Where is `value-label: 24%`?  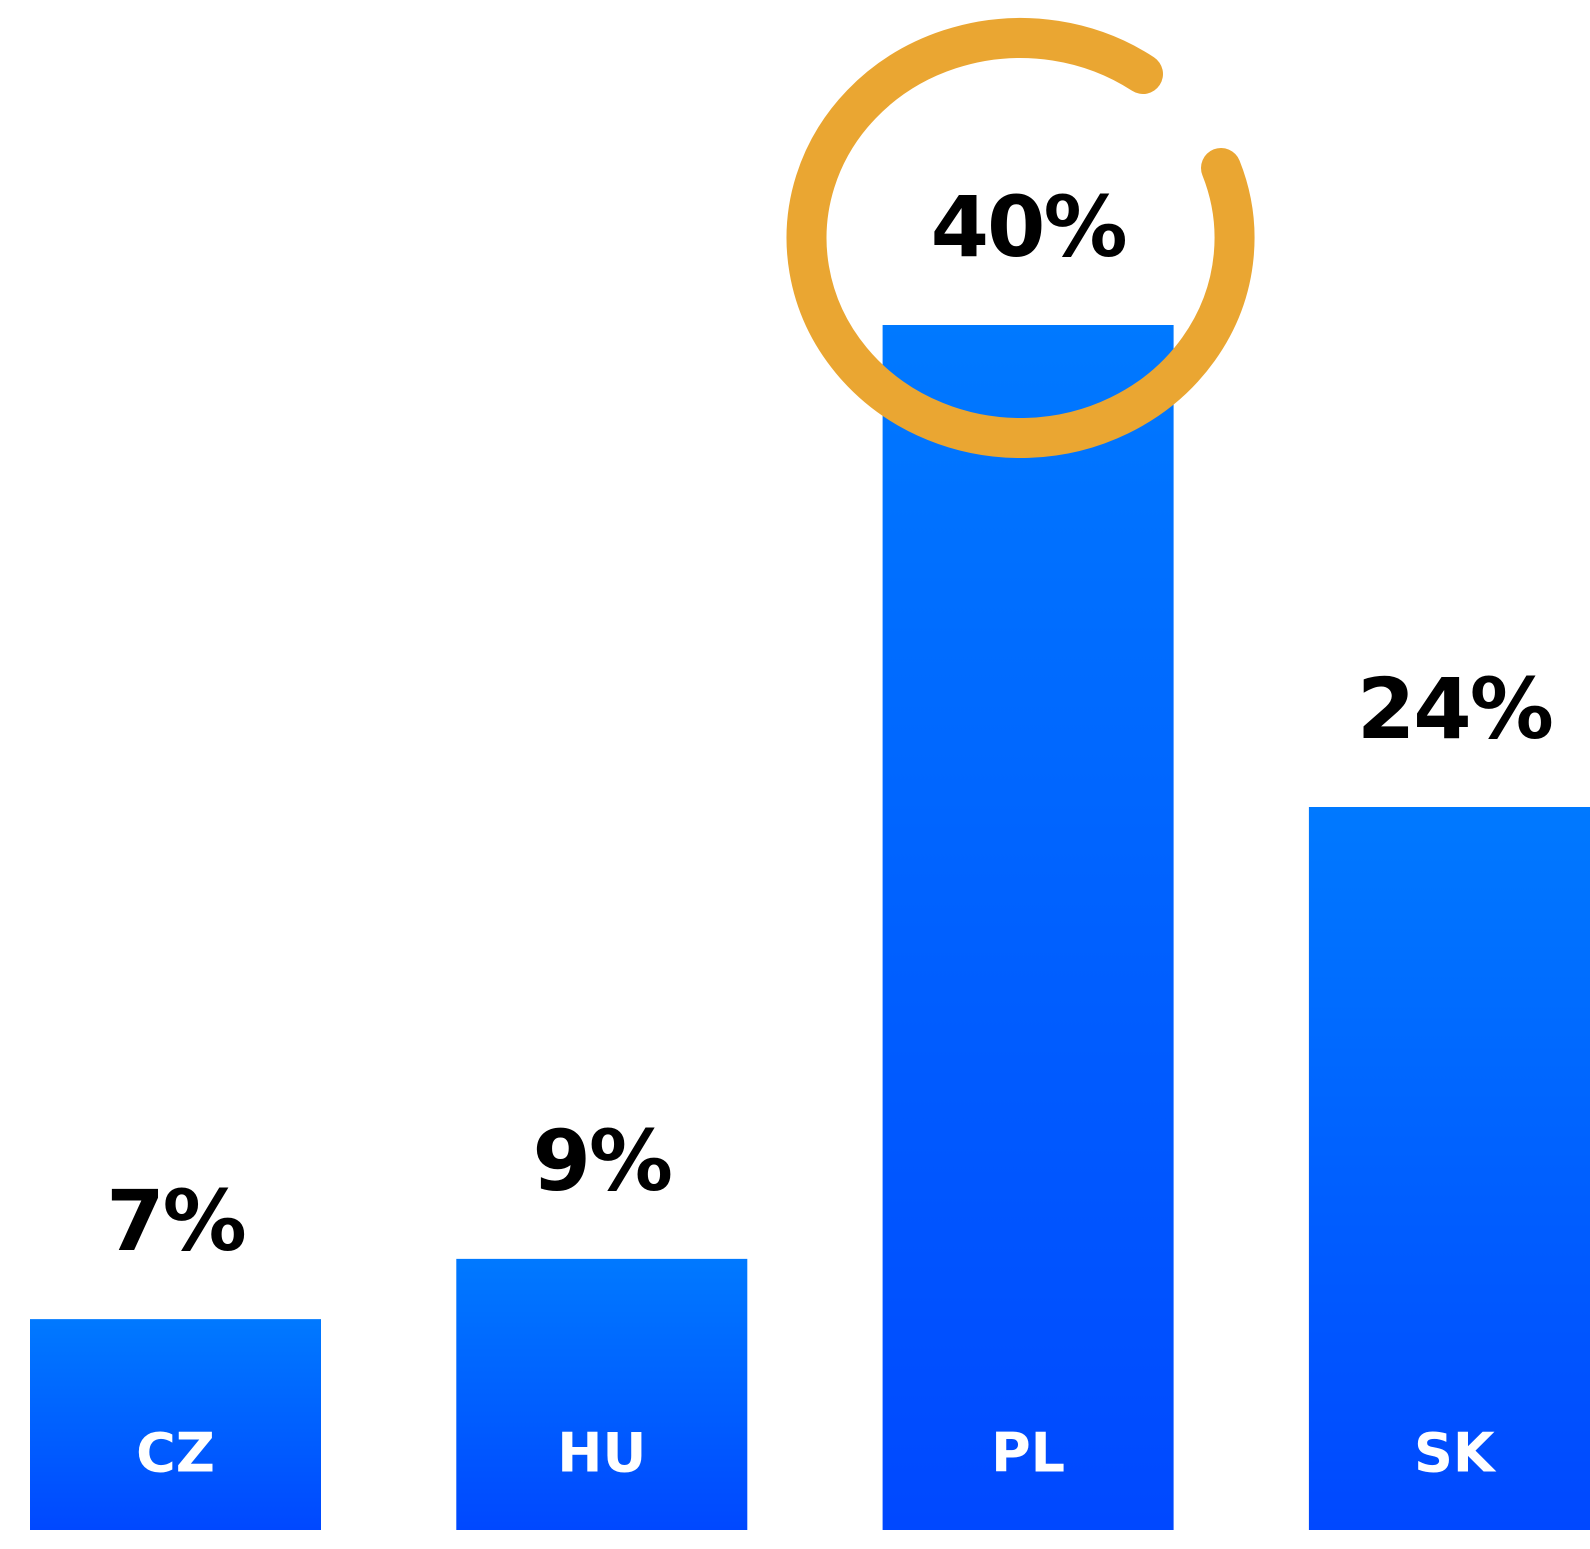
value-label: 24% is located at coordinates (1454, 709).